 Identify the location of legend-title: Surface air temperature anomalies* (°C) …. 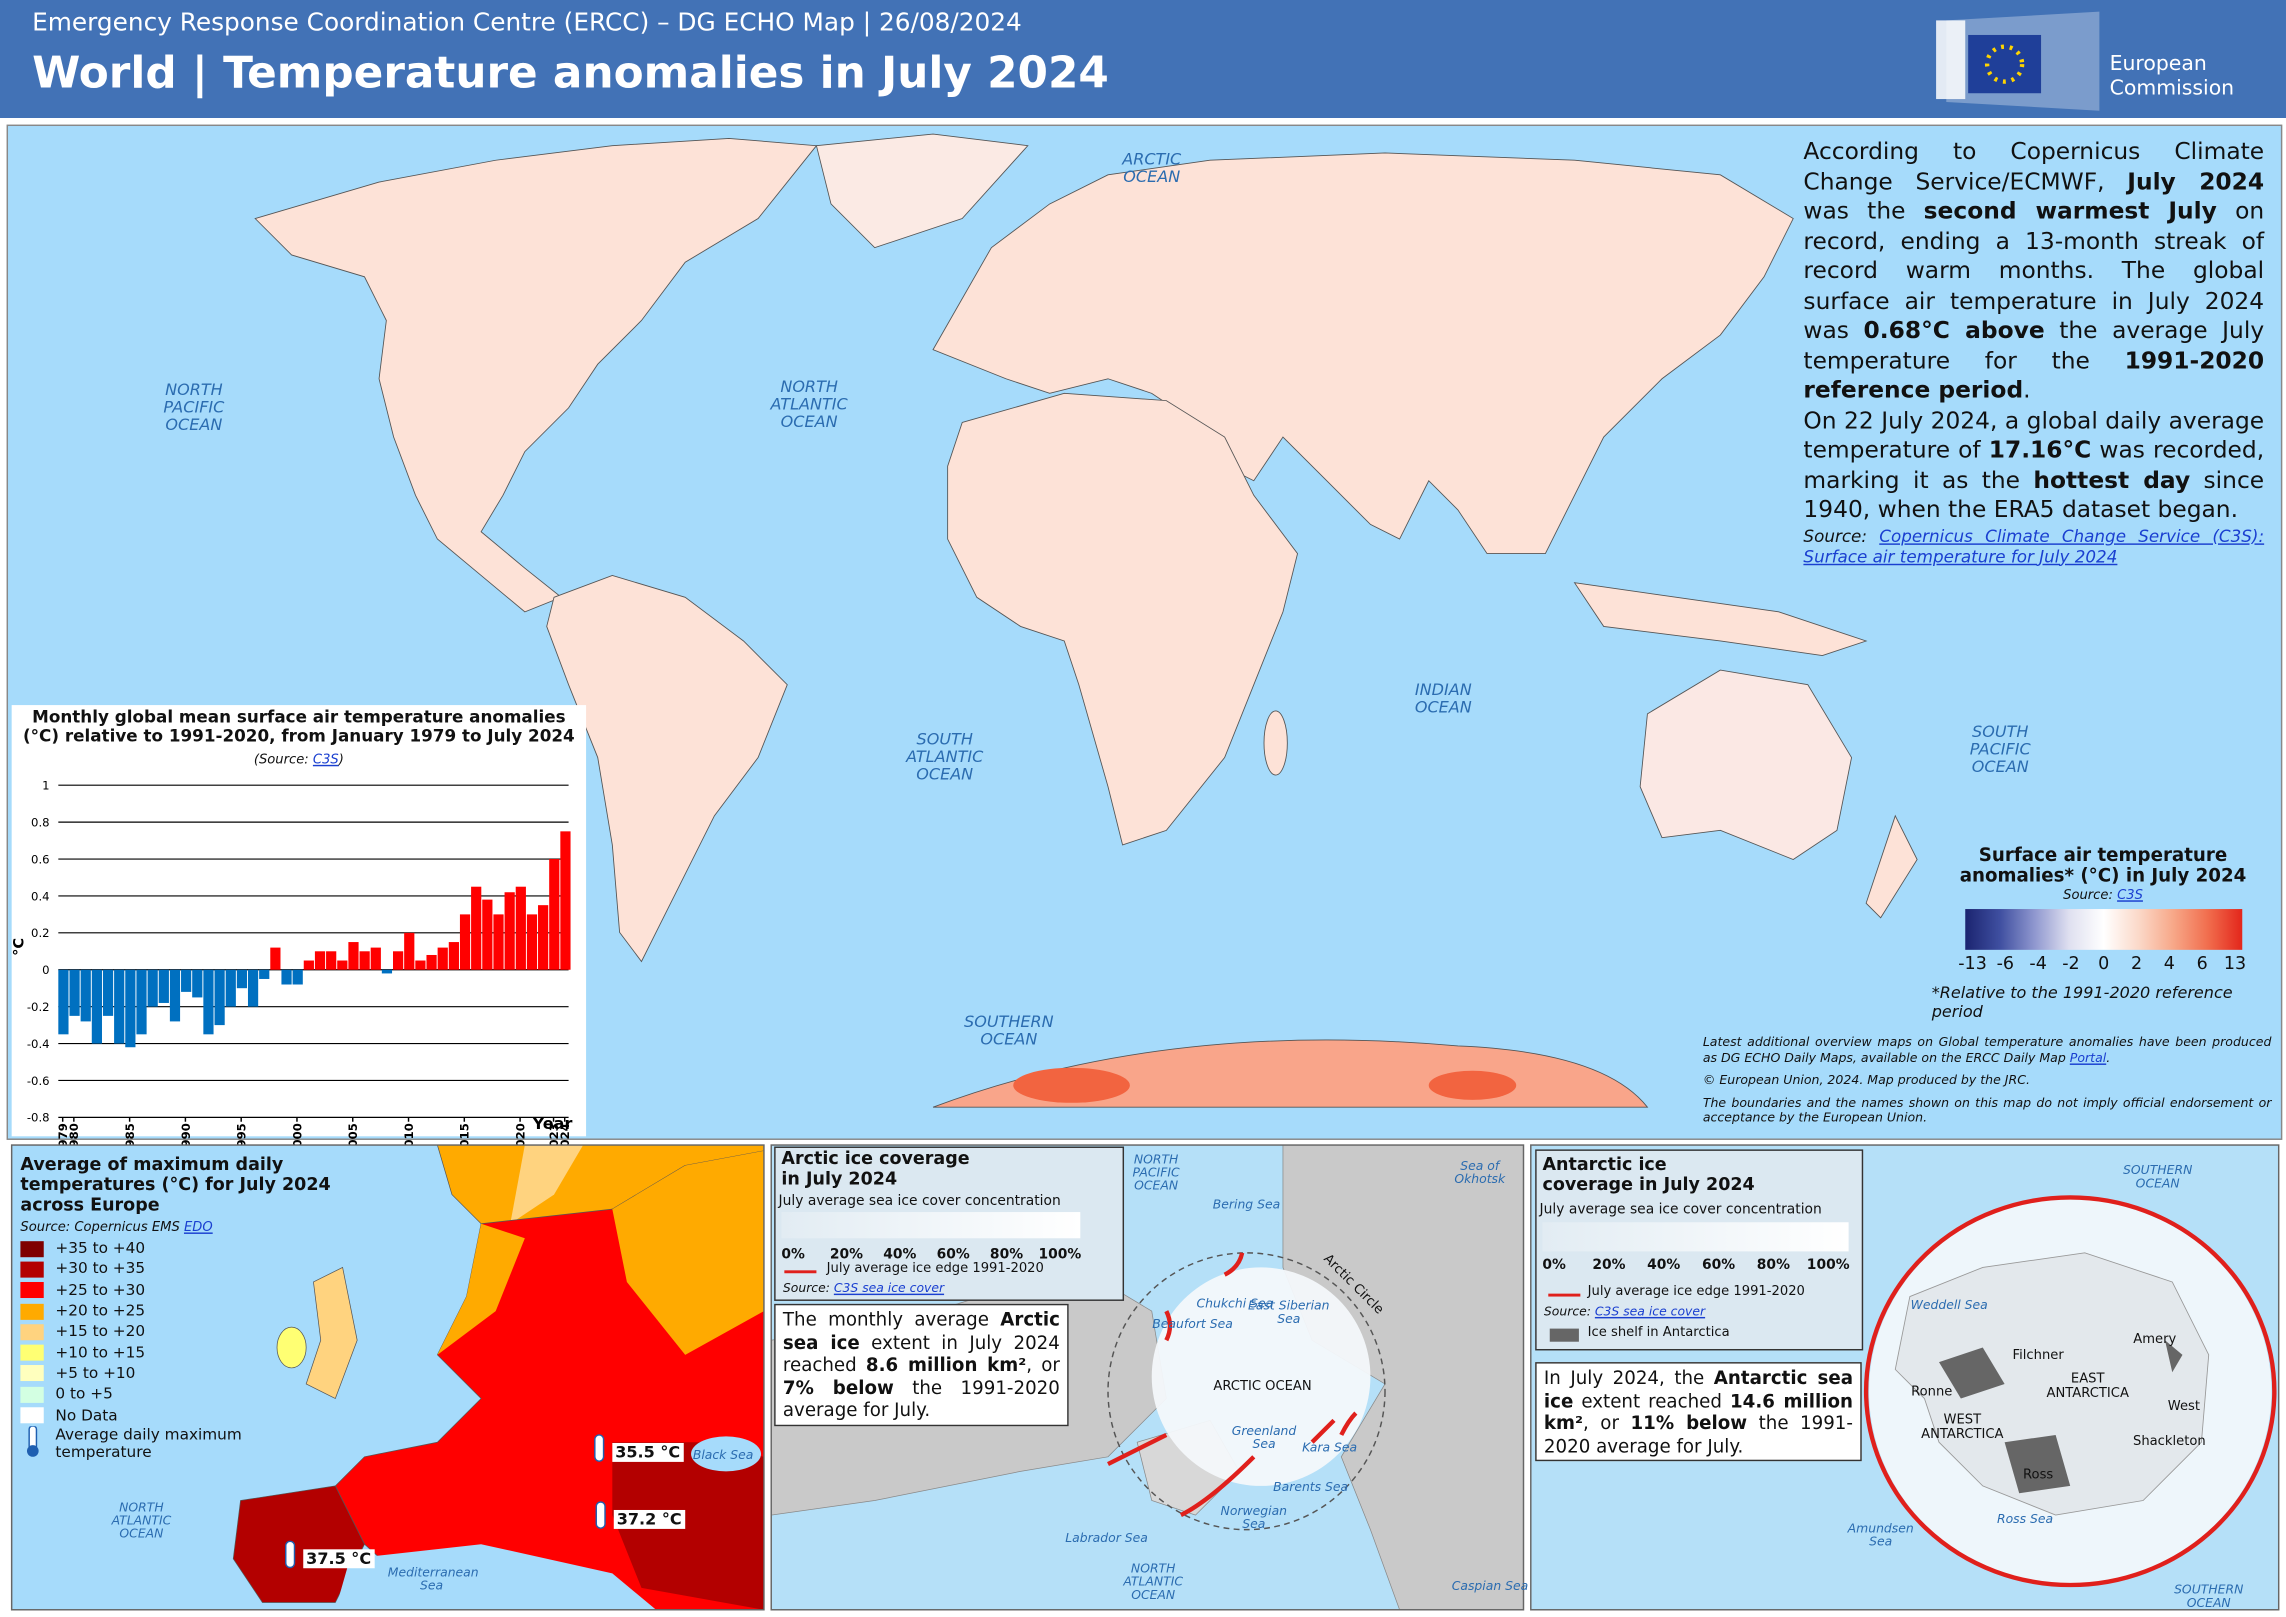
(2103, 864).